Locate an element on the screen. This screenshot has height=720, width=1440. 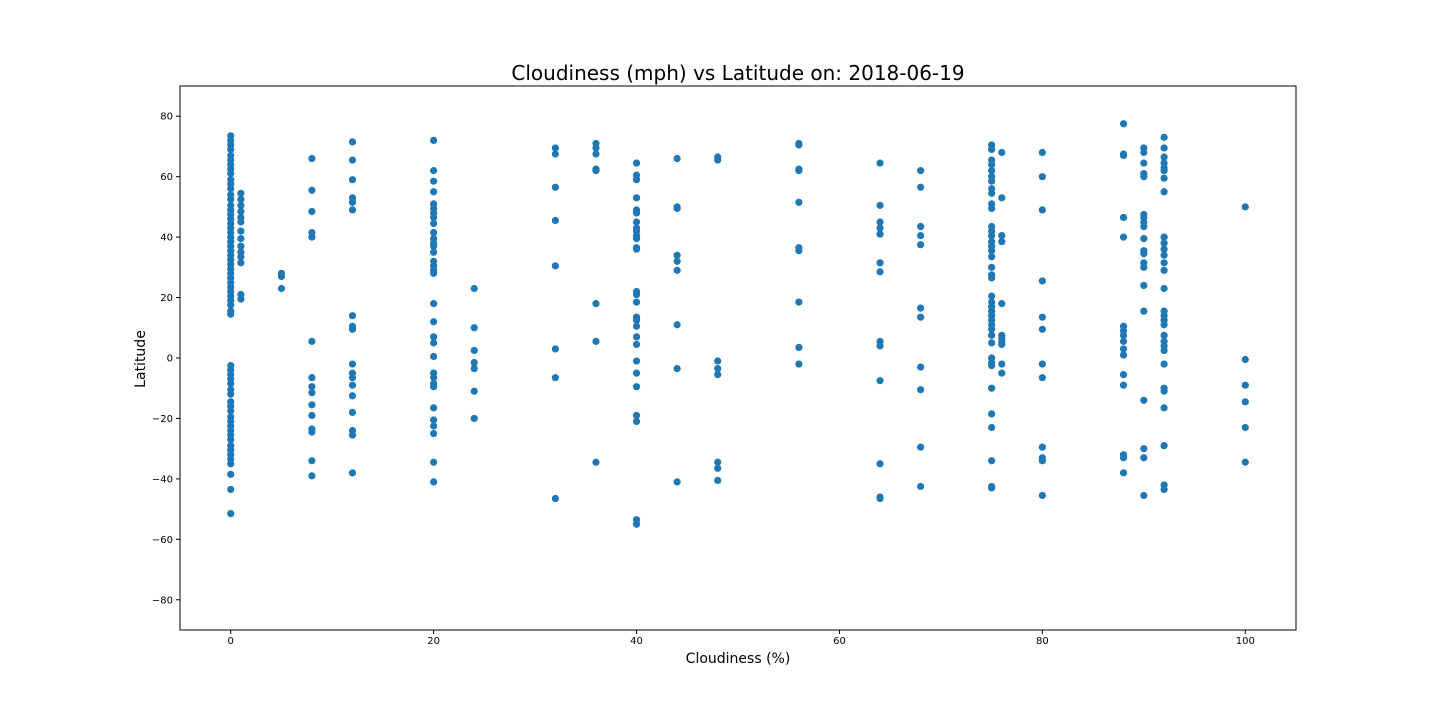
x-tick-label: 40 is located at coordinates (636, 641).